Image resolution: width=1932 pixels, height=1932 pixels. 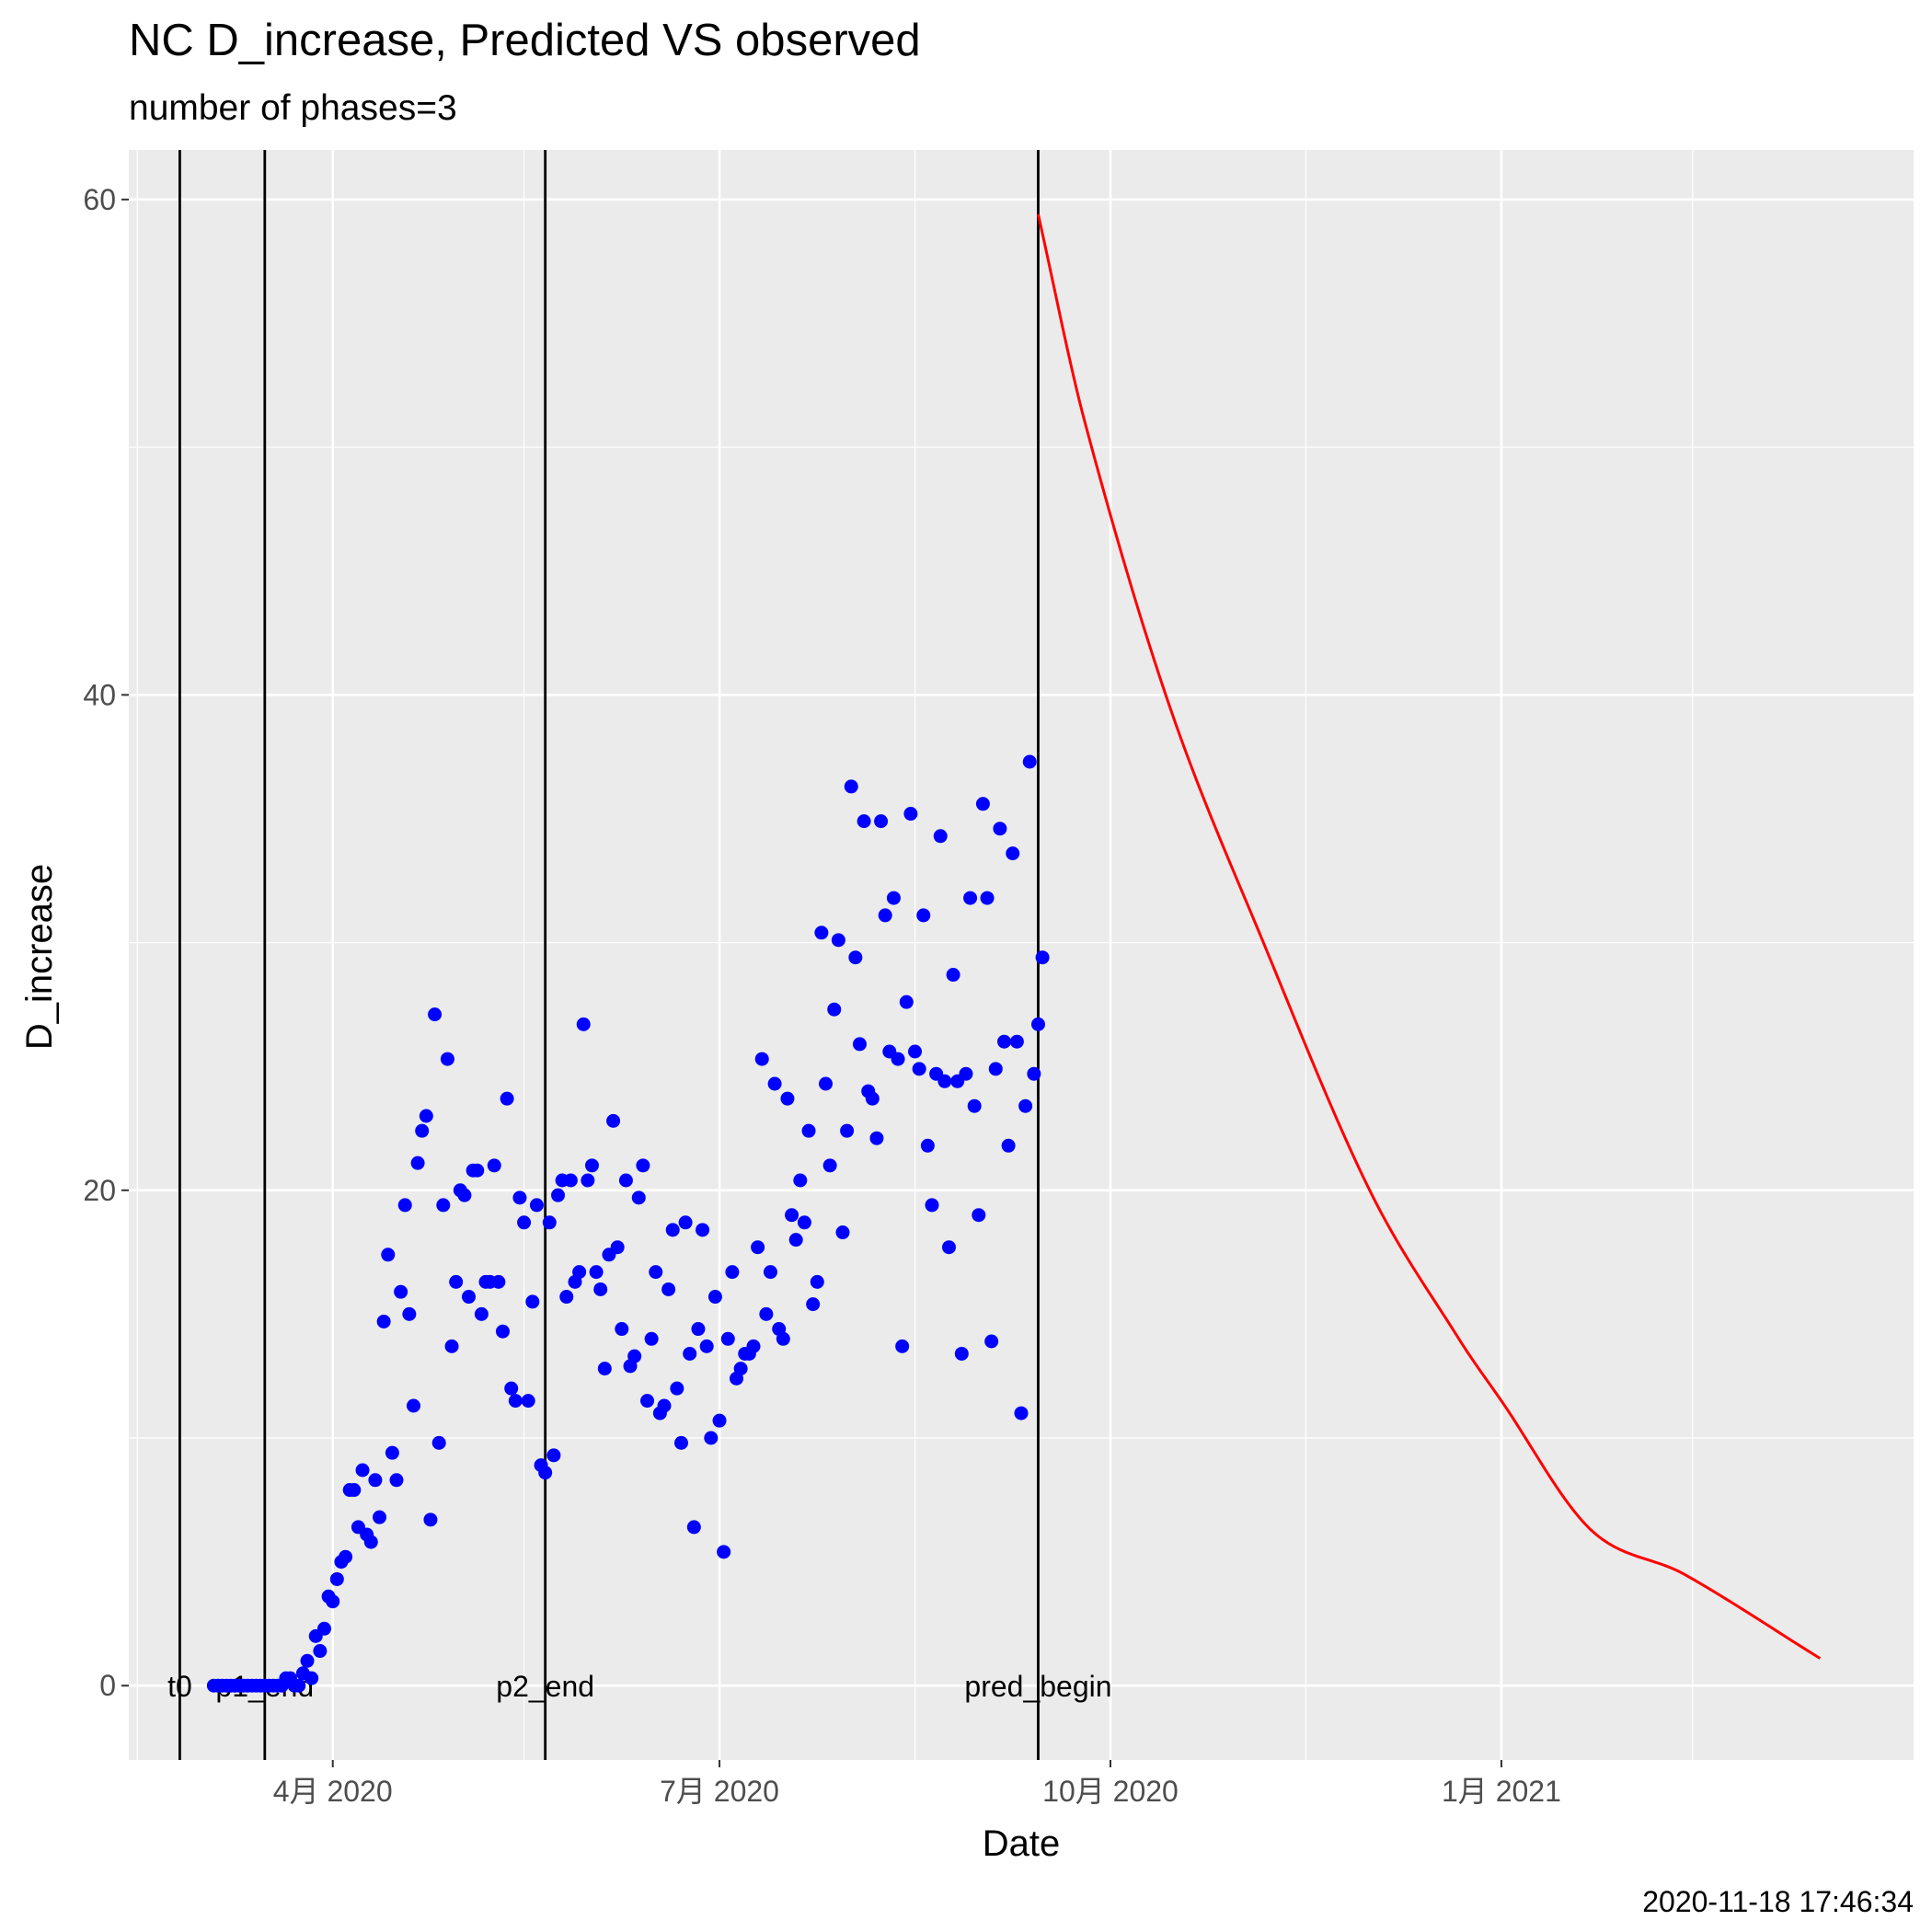 I want to click on y-tick-label: 20, so click(x=99, y=1190).